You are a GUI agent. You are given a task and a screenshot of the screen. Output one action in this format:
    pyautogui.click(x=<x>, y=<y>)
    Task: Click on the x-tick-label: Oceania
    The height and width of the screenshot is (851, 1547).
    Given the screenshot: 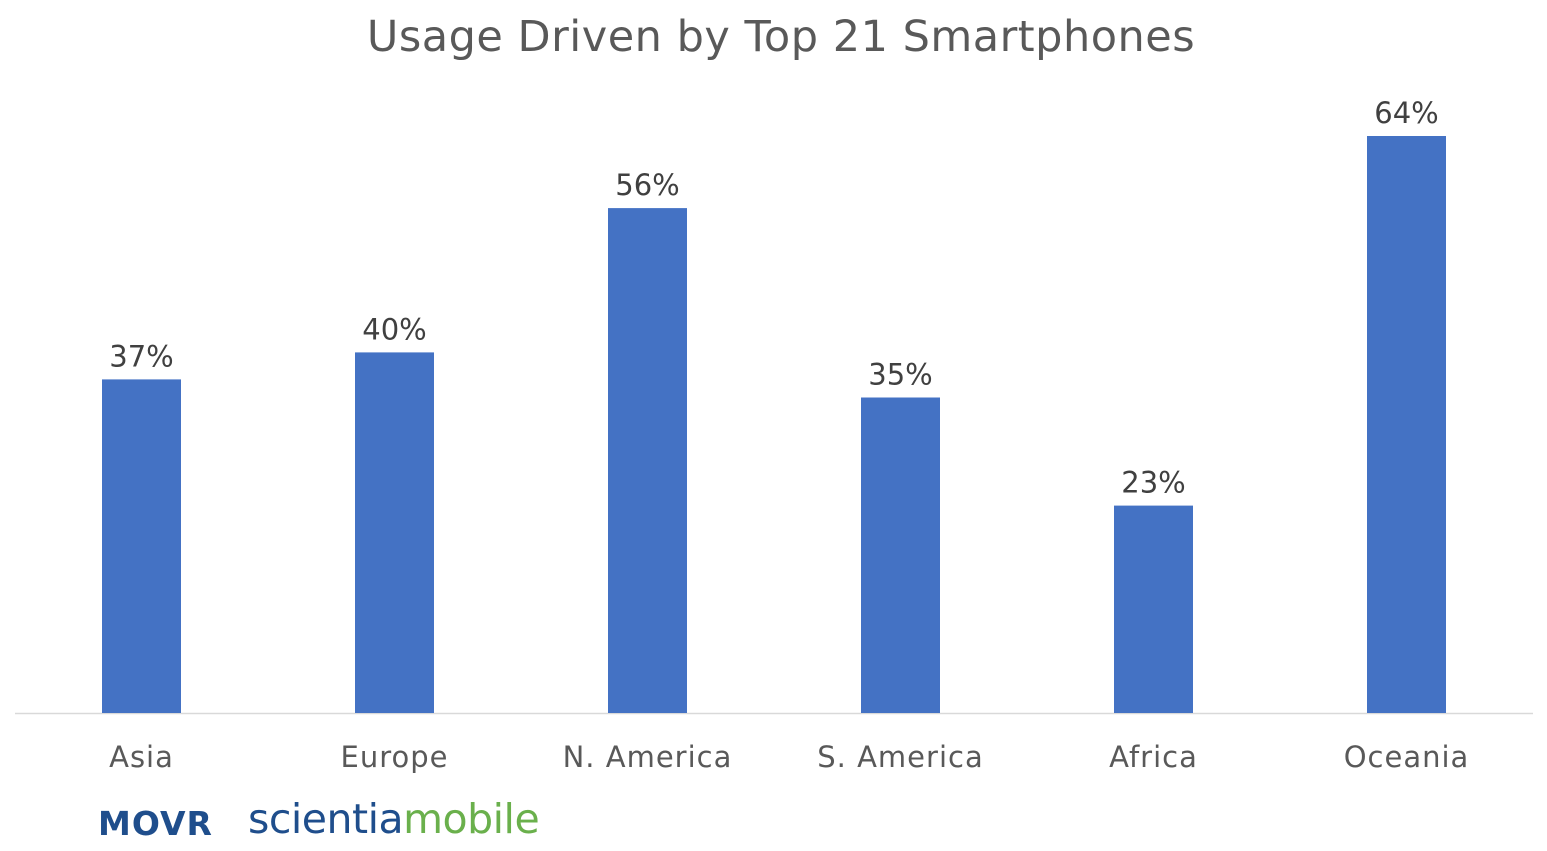 What is the action you would take?
    pyautogui.click(x=1407, y=757)
    